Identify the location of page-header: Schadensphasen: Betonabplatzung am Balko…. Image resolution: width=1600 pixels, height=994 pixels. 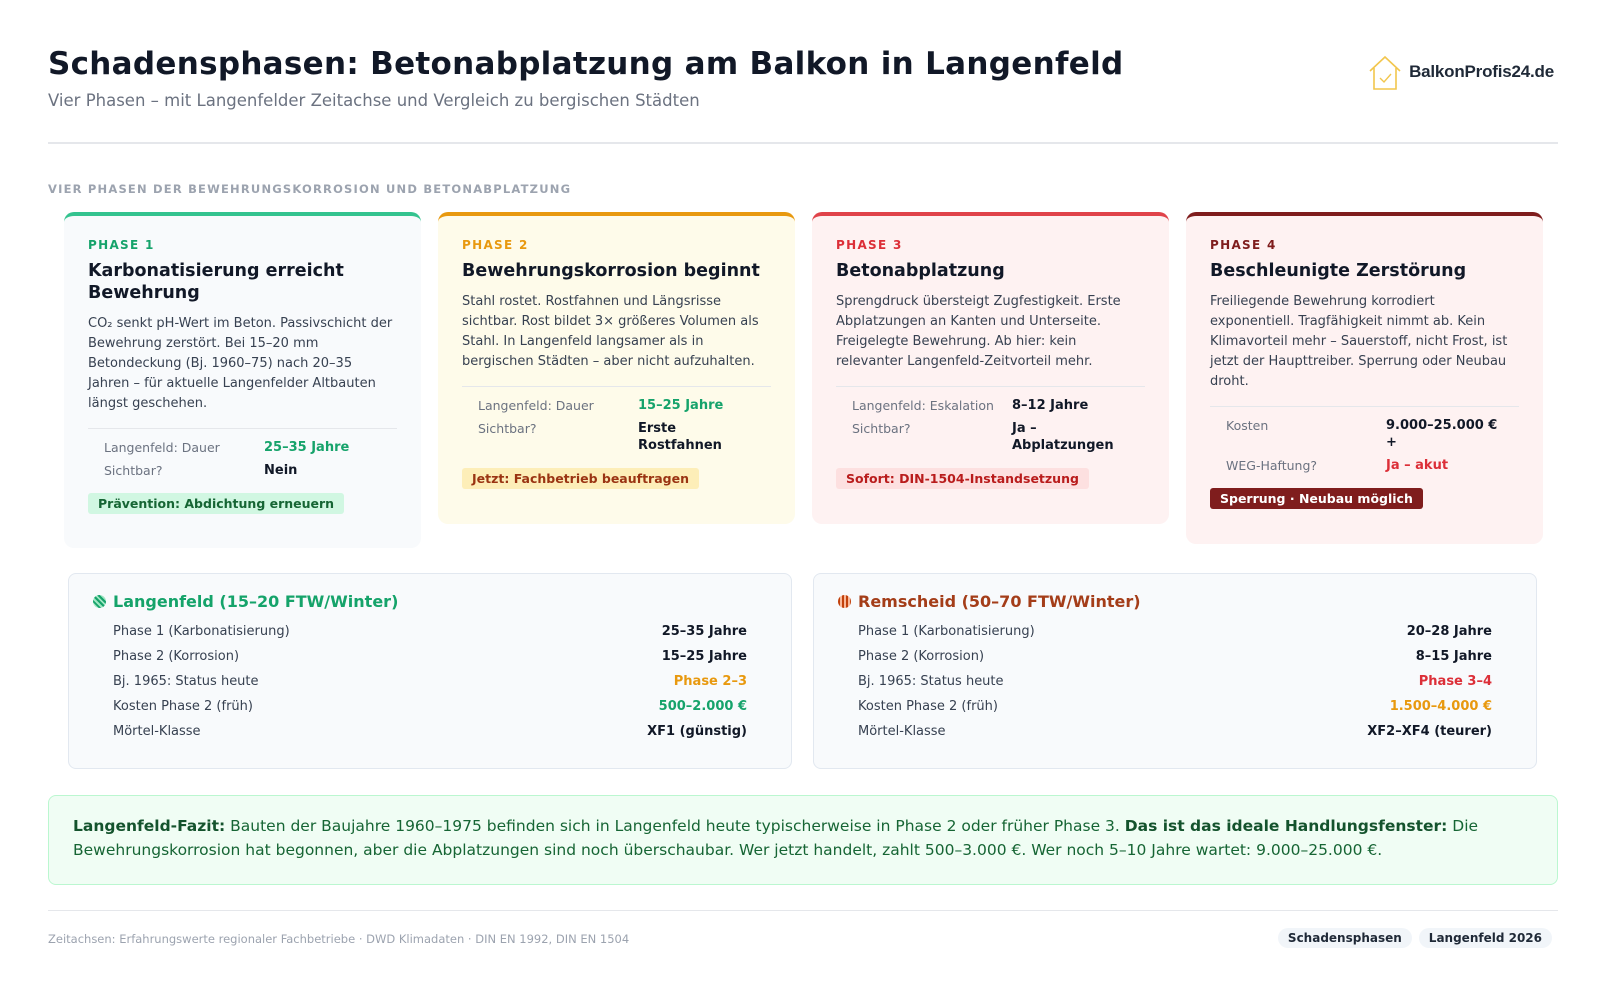
(803, 95).